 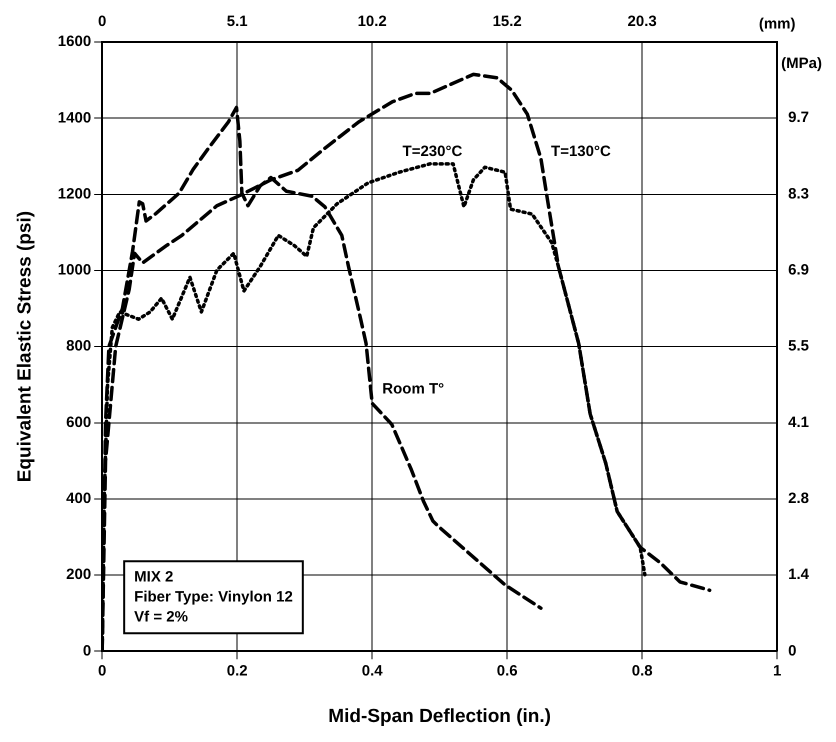 I want to click on x2-axis-title: (mm), so click(x=777, y=24).